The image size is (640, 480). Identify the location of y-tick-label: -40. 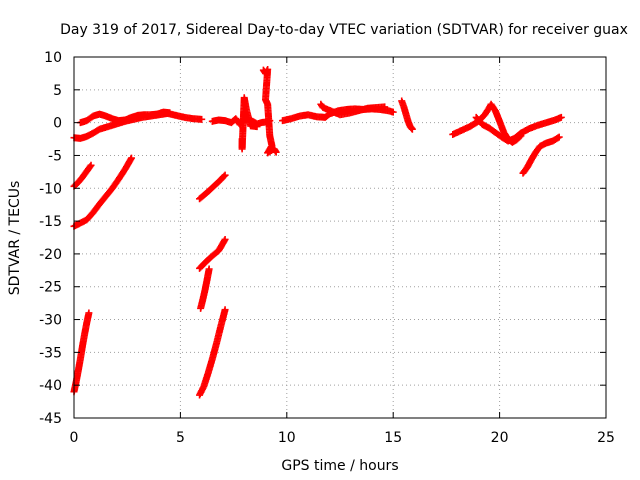
(50, 386).